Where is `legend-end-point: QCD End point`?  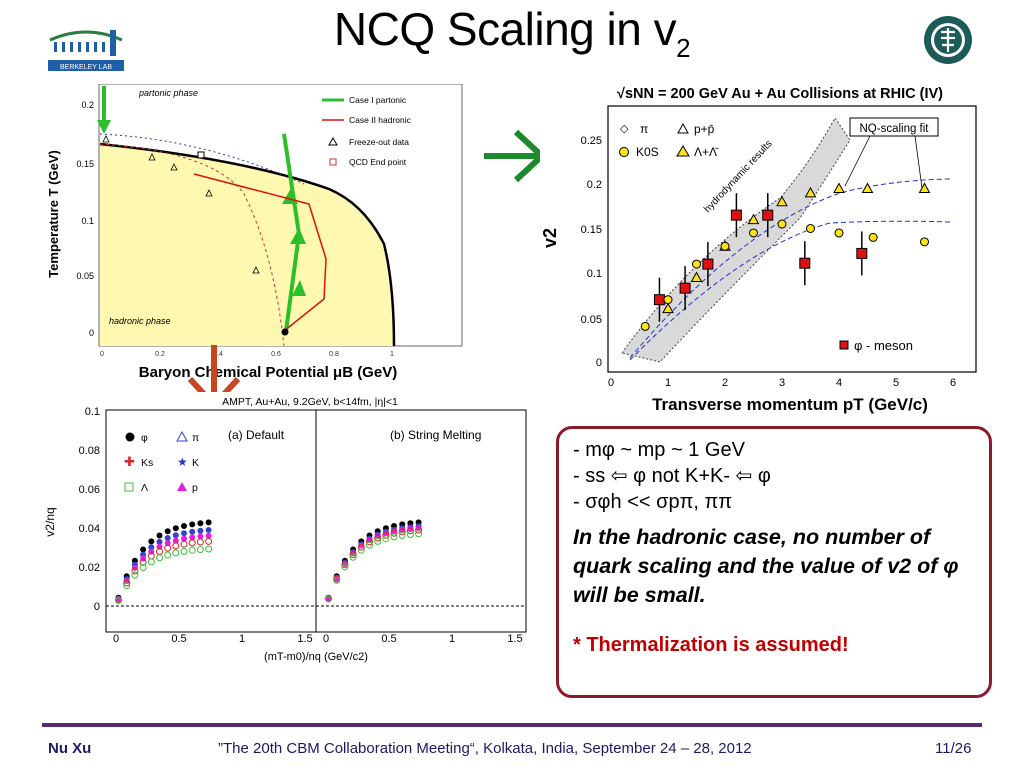
legend-end-point: QCD End point is located at coordinates (378, 162).